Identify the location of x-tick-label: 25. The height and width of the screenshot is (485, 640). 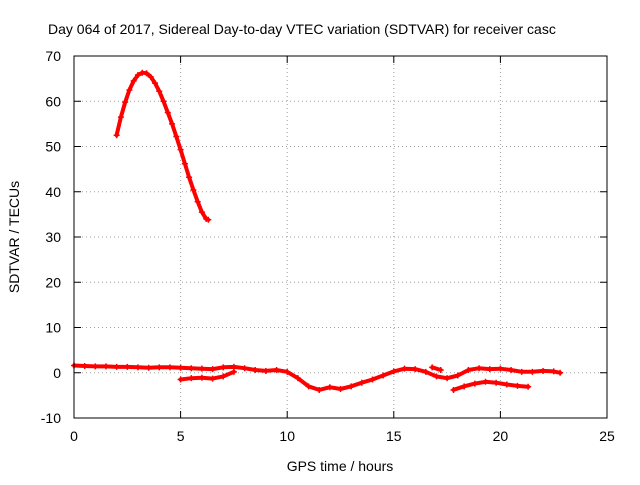
(607, 436).